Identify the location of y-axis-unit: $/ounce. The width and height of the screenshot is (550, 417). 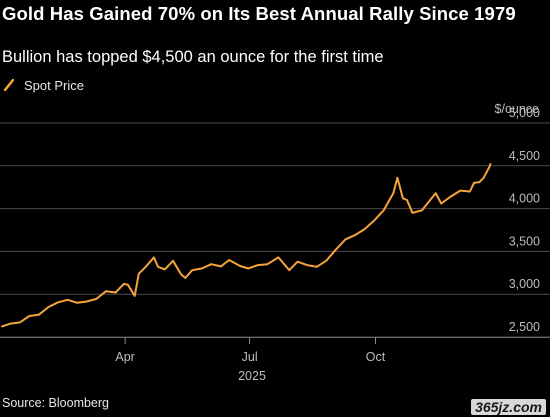
(516, 109).